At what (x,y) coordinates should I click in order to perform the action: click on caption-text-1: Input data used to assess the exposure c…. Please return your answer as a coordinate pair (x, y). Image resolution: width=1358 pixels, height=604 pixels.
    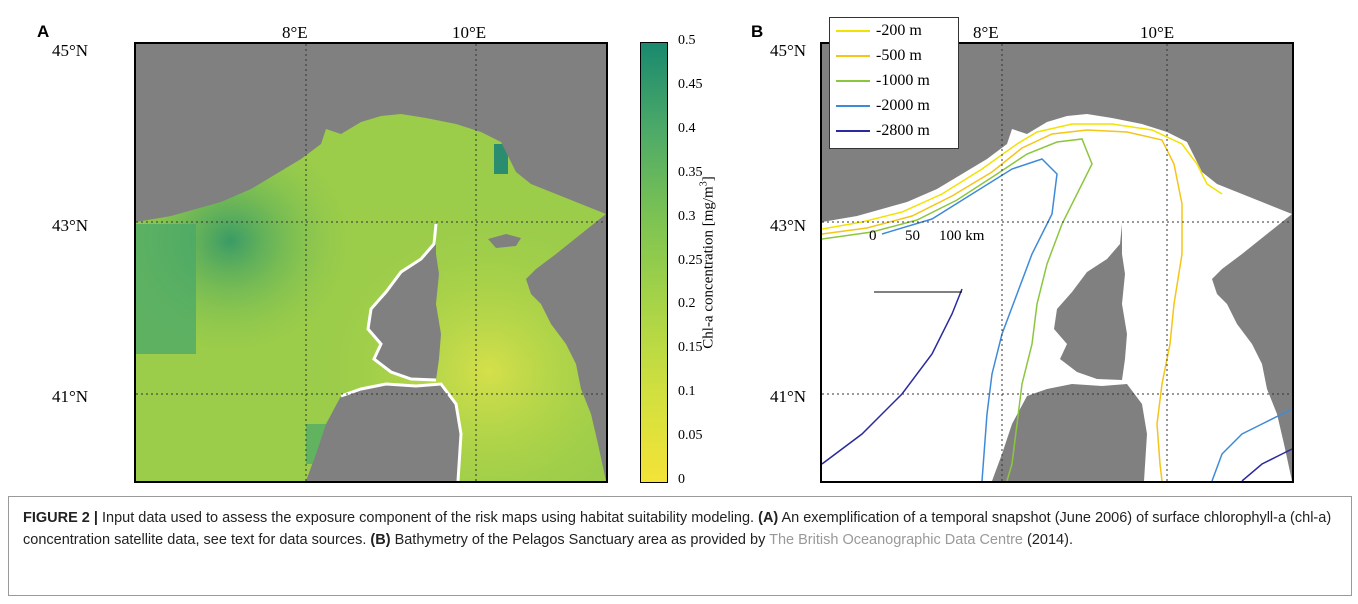
    Looking at the image, I should click on (428, 518).